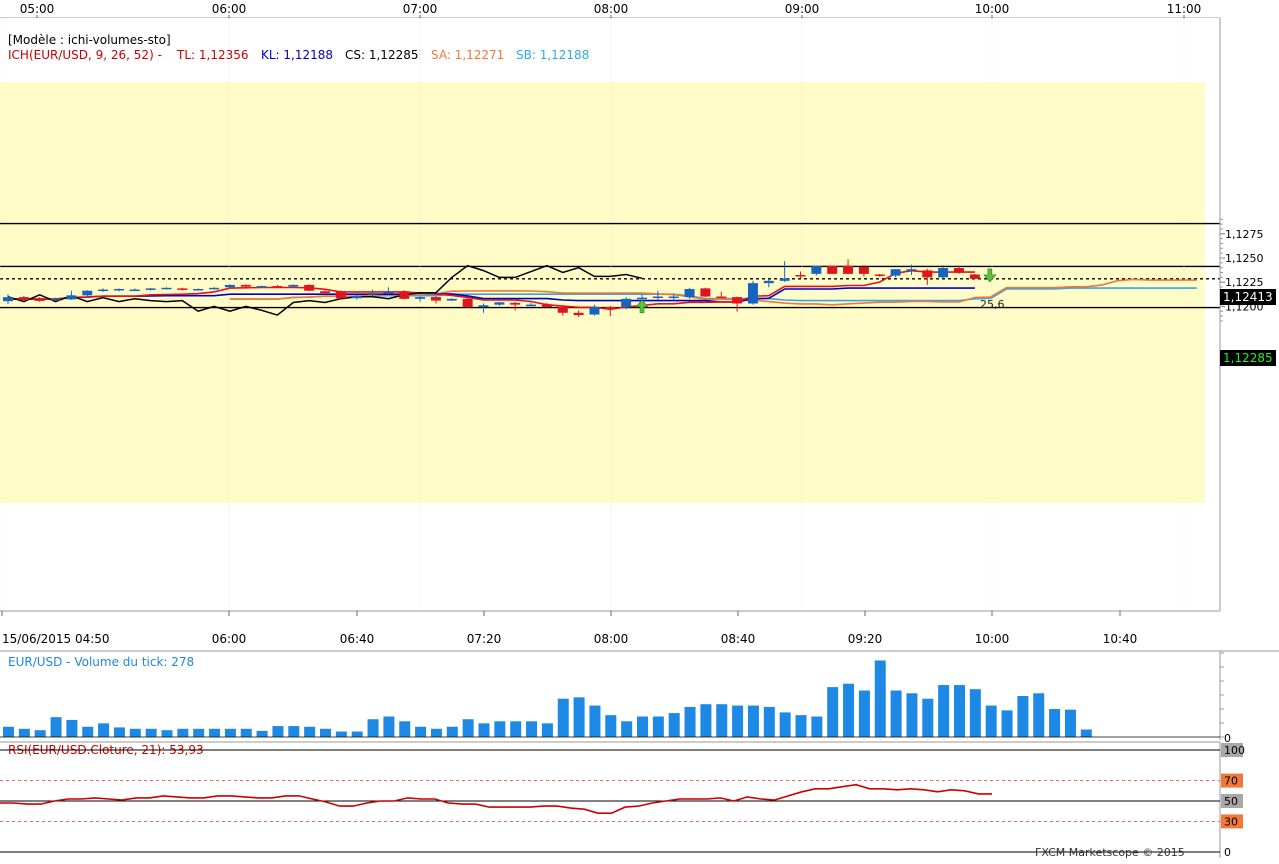  I want to click on senkou-span-a-line, so click(713, 292).